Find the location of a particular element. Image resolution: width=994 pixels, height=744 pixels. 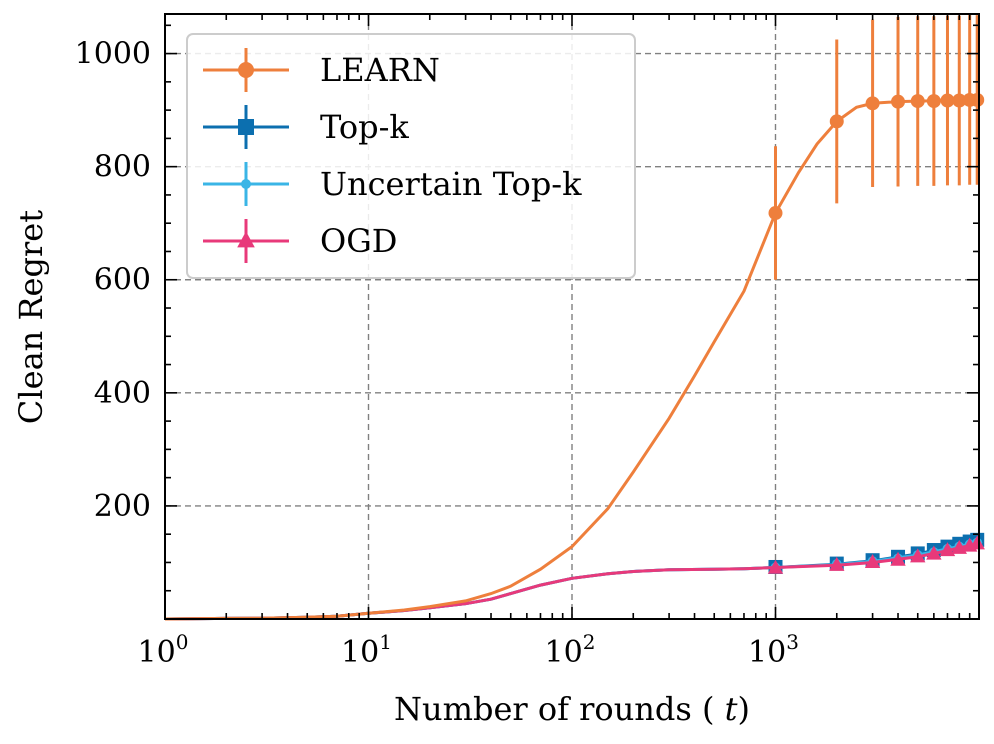

x-tick-labels: 10⁰ 10¹ 10² 10³ is located at coordinates (468, 650).